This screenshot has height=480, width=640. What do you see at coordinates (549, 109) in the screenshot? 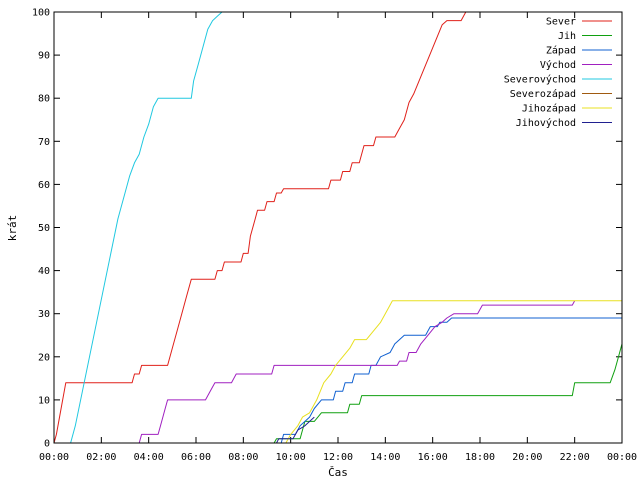
I see `legend-label: Jihozápad` at bounding box center [549, 109].